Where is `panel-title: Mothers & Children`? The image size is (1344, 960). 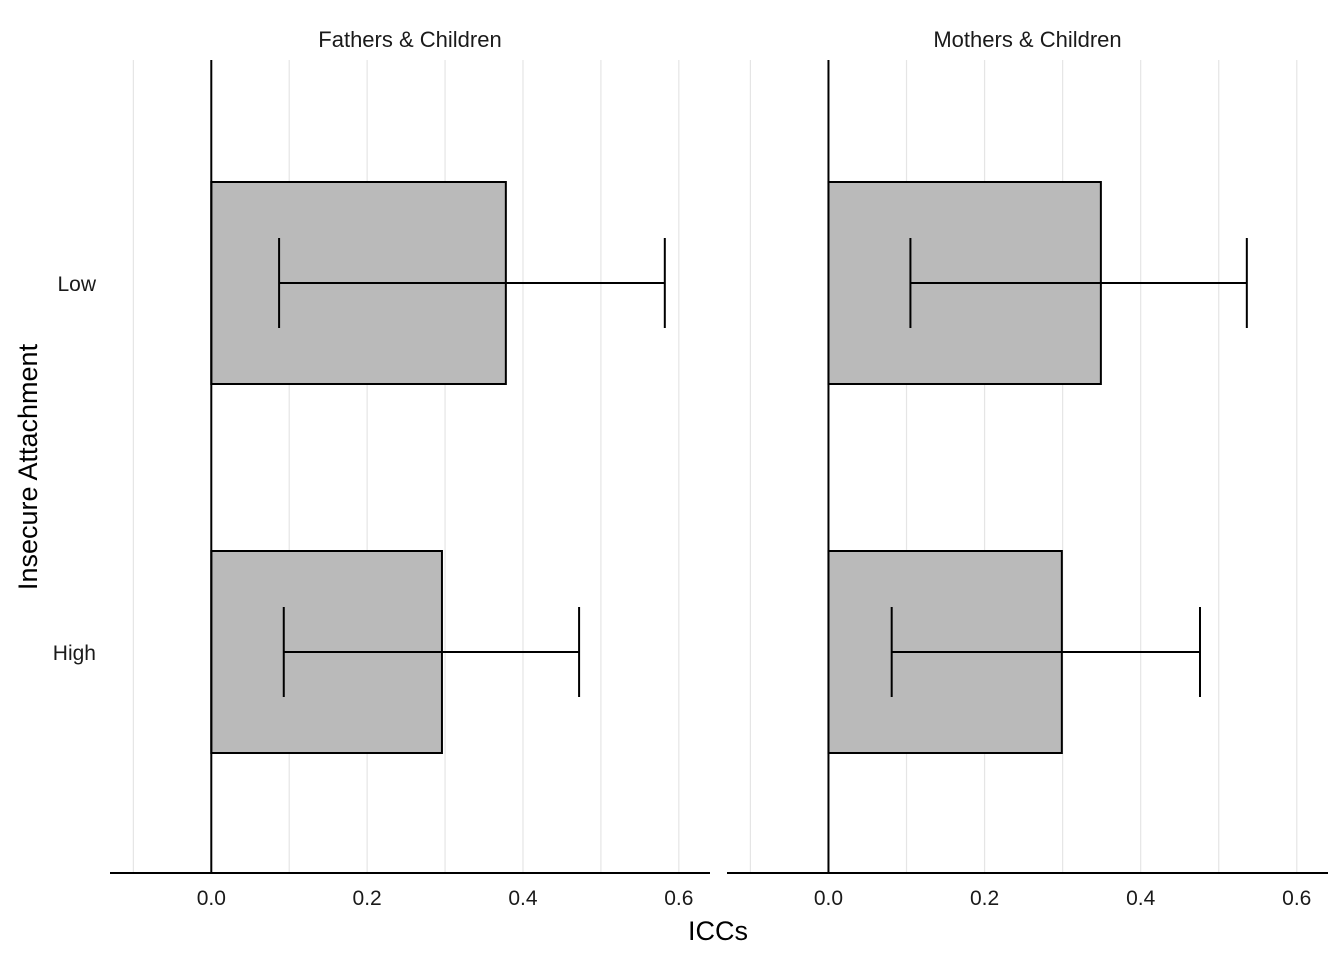
panel-title: Mothers & Children is located at coordinates (1027, 39).